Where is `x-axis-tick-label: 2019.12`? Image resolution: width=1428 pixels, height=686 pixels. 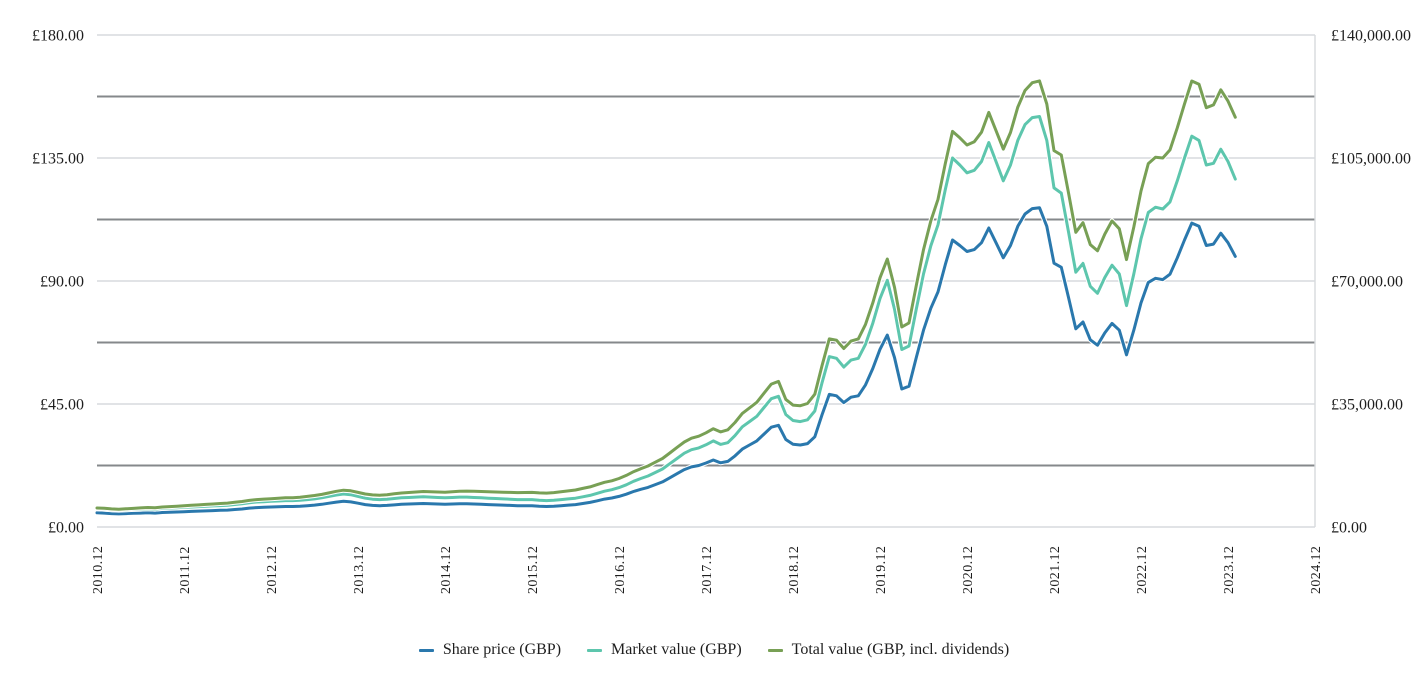 x-axis-tick-label: 2019.12 is located at coordinates (881, 570).